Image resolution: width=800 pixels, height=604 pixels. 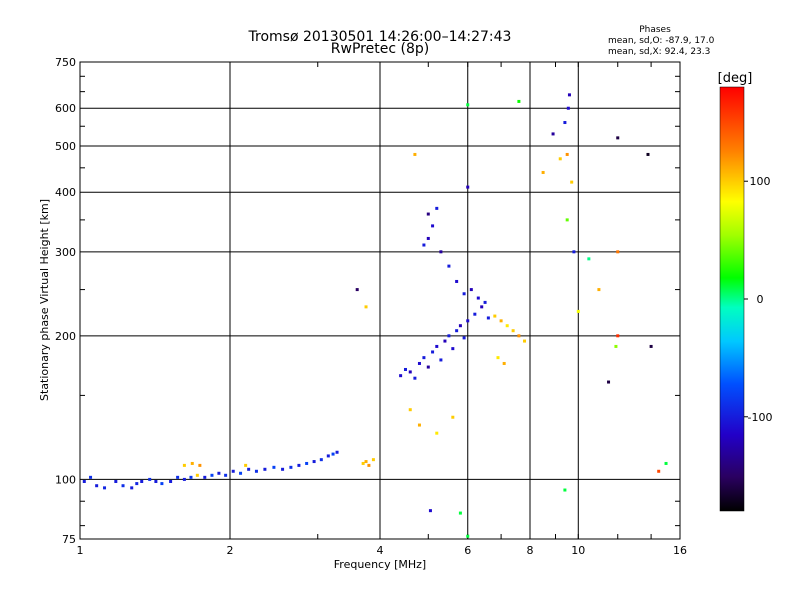 I want to click on y-tick-label: 400, so click(x=65, y=192).